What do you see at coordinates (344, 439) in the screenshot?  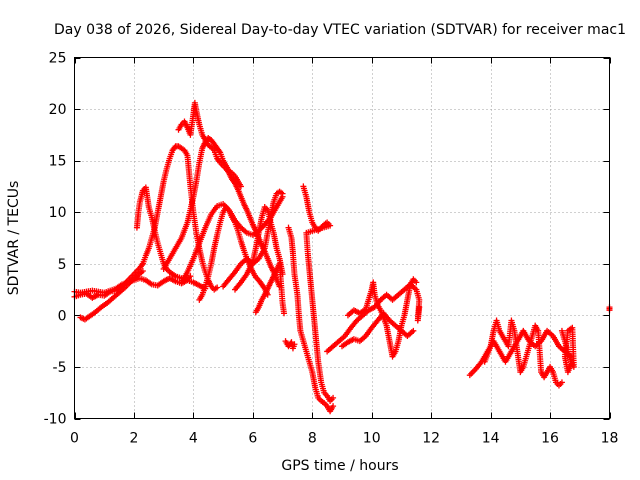 I see `x-tick-labels: 0 2 4 6 8 10 12 14 16 18` at bounding box center [344, 439].